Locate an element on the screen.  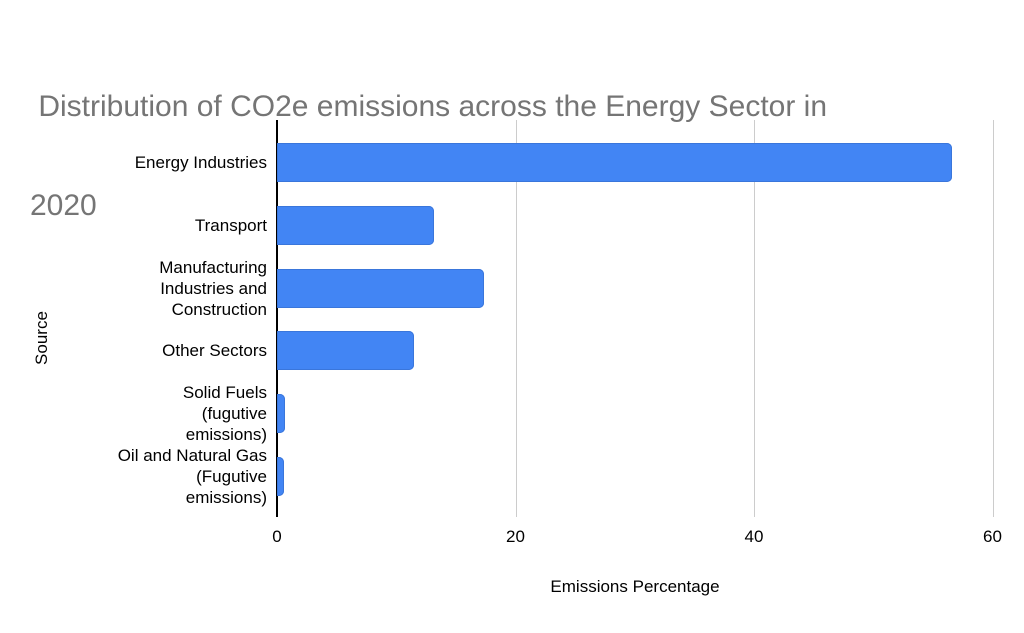
category-label-line: Industries and is located at coordinates (213, 288).